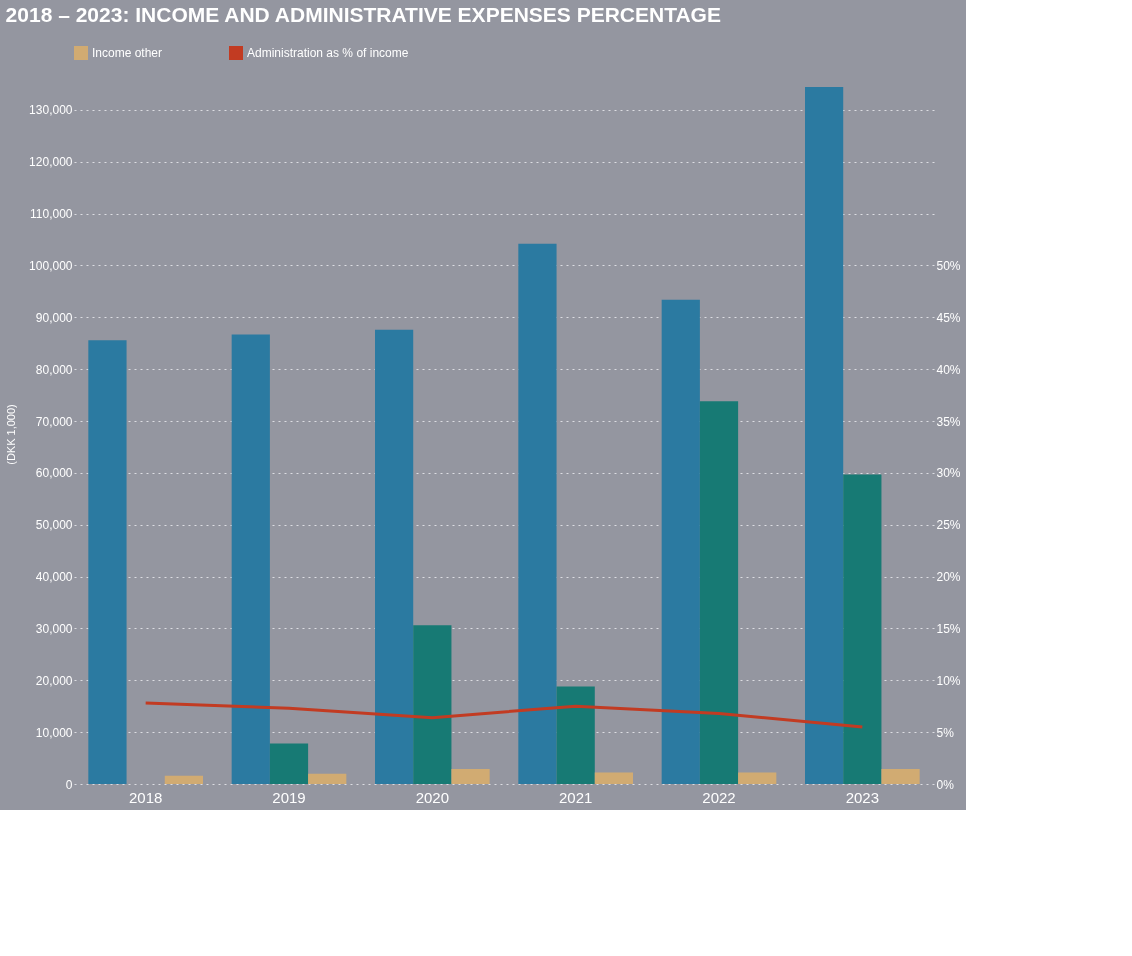  Describe the element at coordinates (51, 214) in the screenshot. I see `y-tick-label: 110,000` at that location.